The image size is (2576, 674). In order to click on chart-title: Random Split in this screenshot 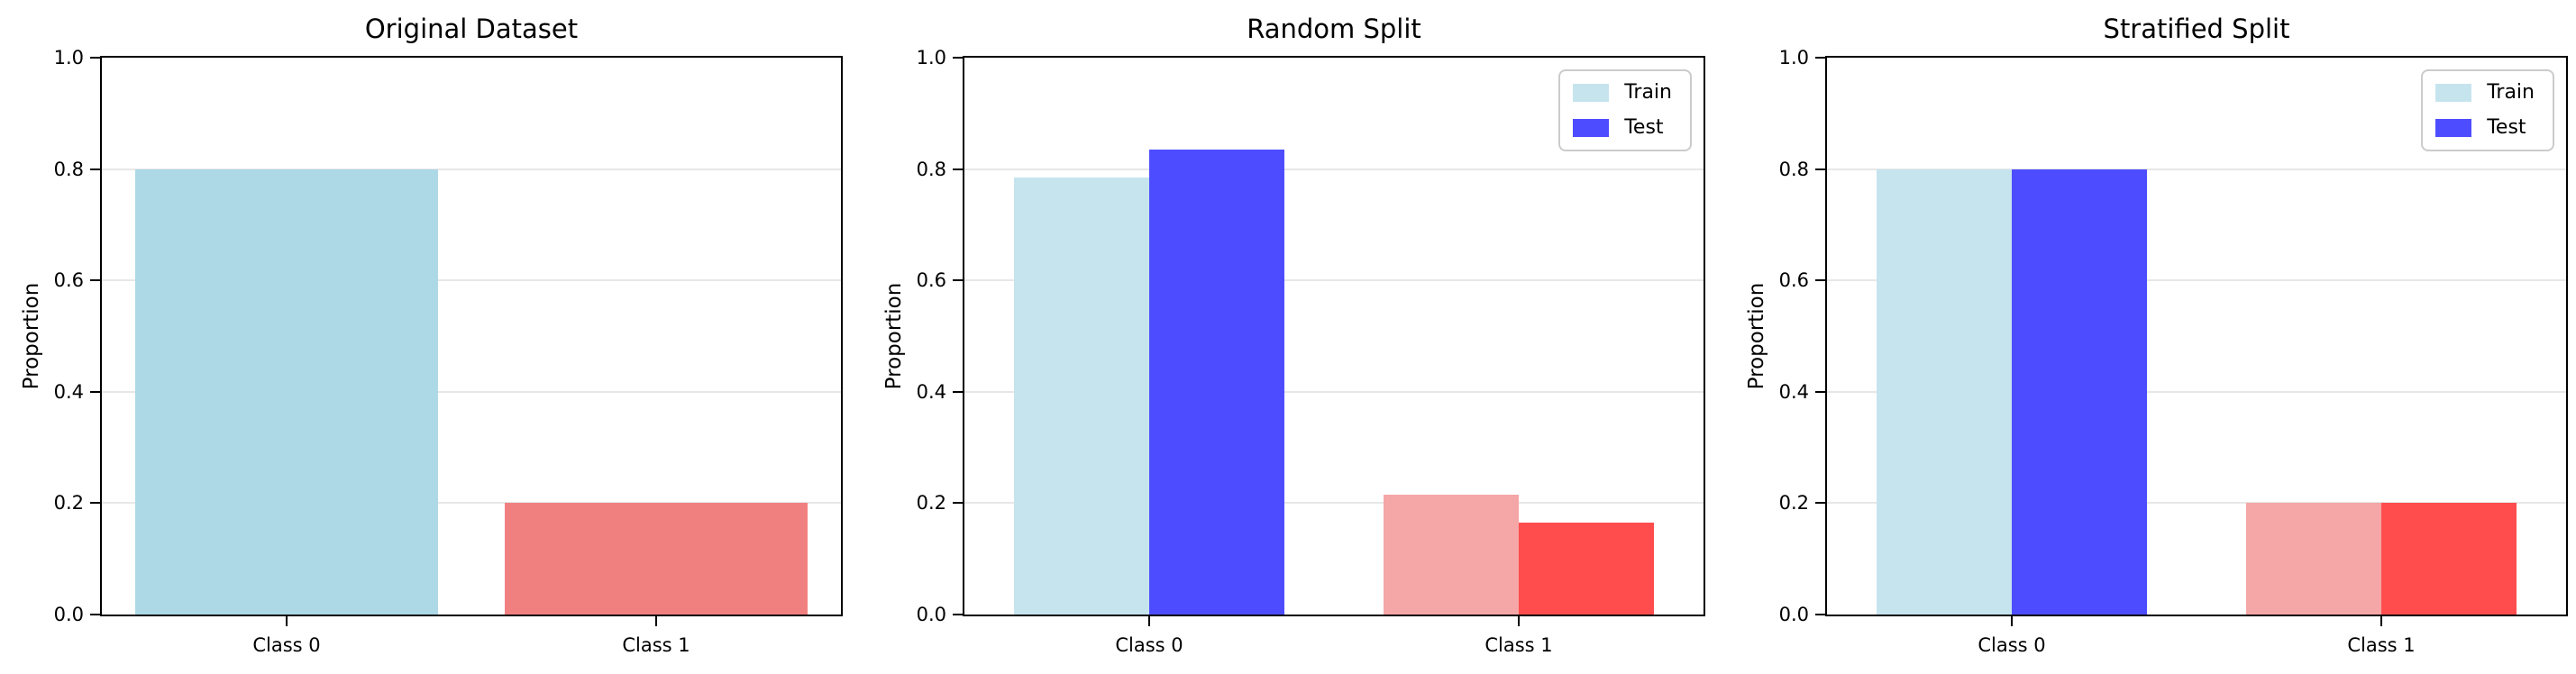, I will do `click(1334, 29)`.